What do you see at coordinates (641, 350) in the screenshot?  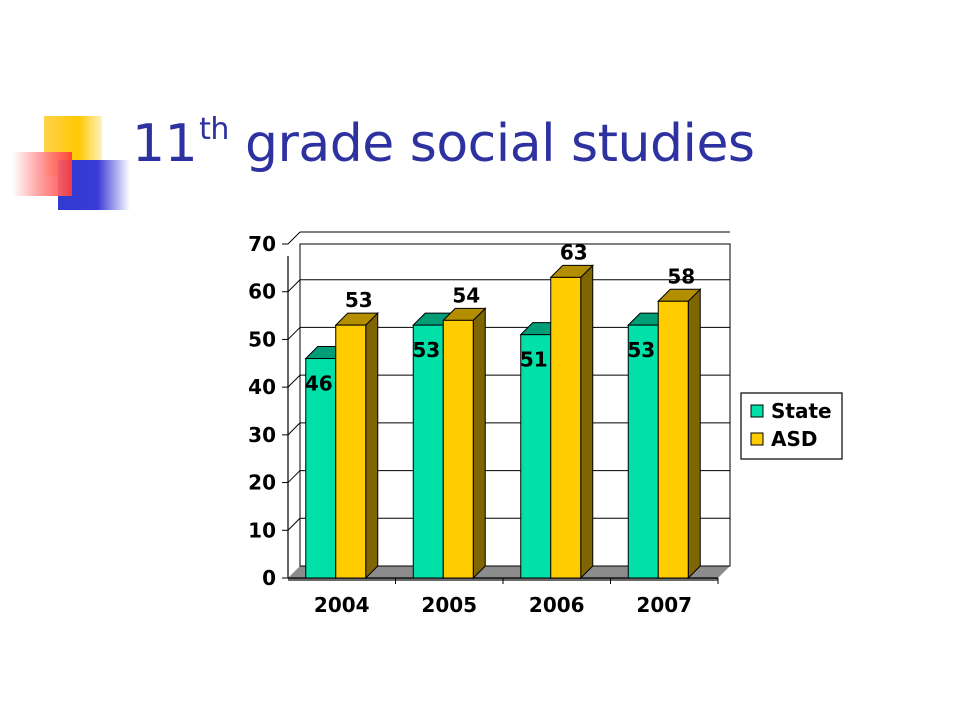 I see `data-label-state-2007: 53` at bounding box center [641, 350].